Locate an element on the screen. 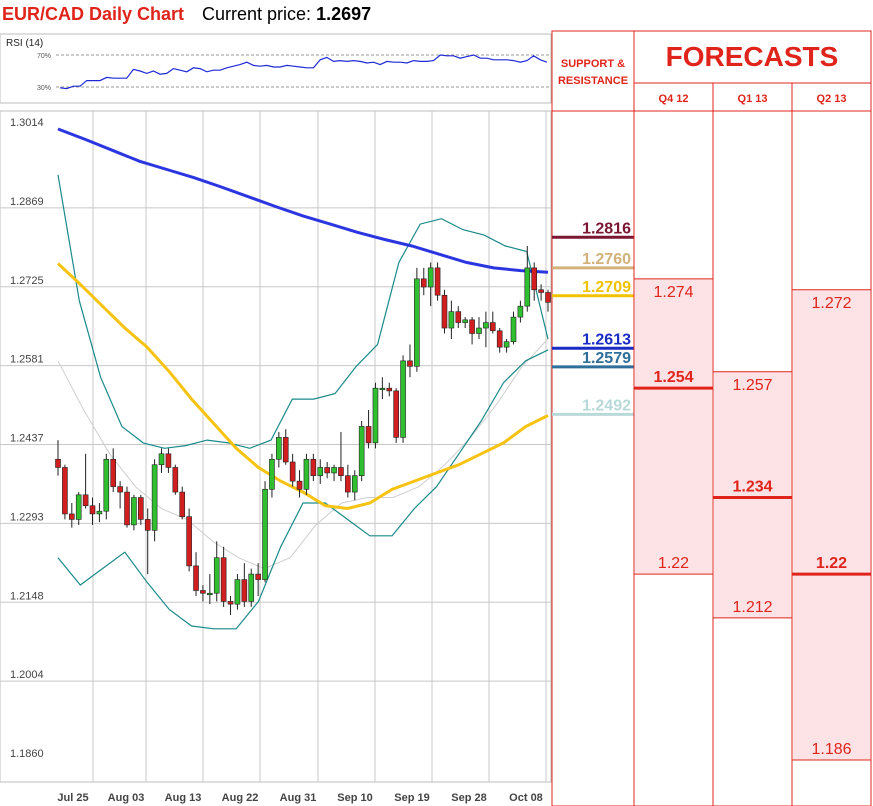  current-price: Current price: 1.2697 is located at coordinates (286, 14).